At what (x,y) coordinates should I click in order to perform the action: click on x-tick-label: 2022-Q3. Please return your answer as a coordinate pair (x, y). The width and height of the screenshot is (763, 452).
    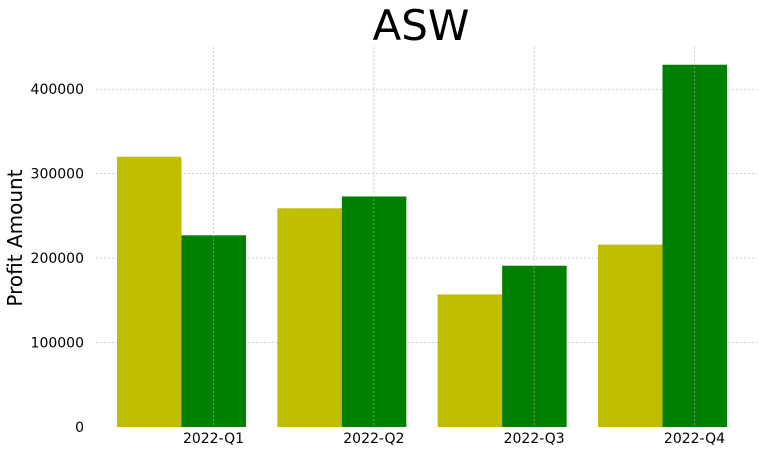
    Looking at the image, I should click on (534, 439).